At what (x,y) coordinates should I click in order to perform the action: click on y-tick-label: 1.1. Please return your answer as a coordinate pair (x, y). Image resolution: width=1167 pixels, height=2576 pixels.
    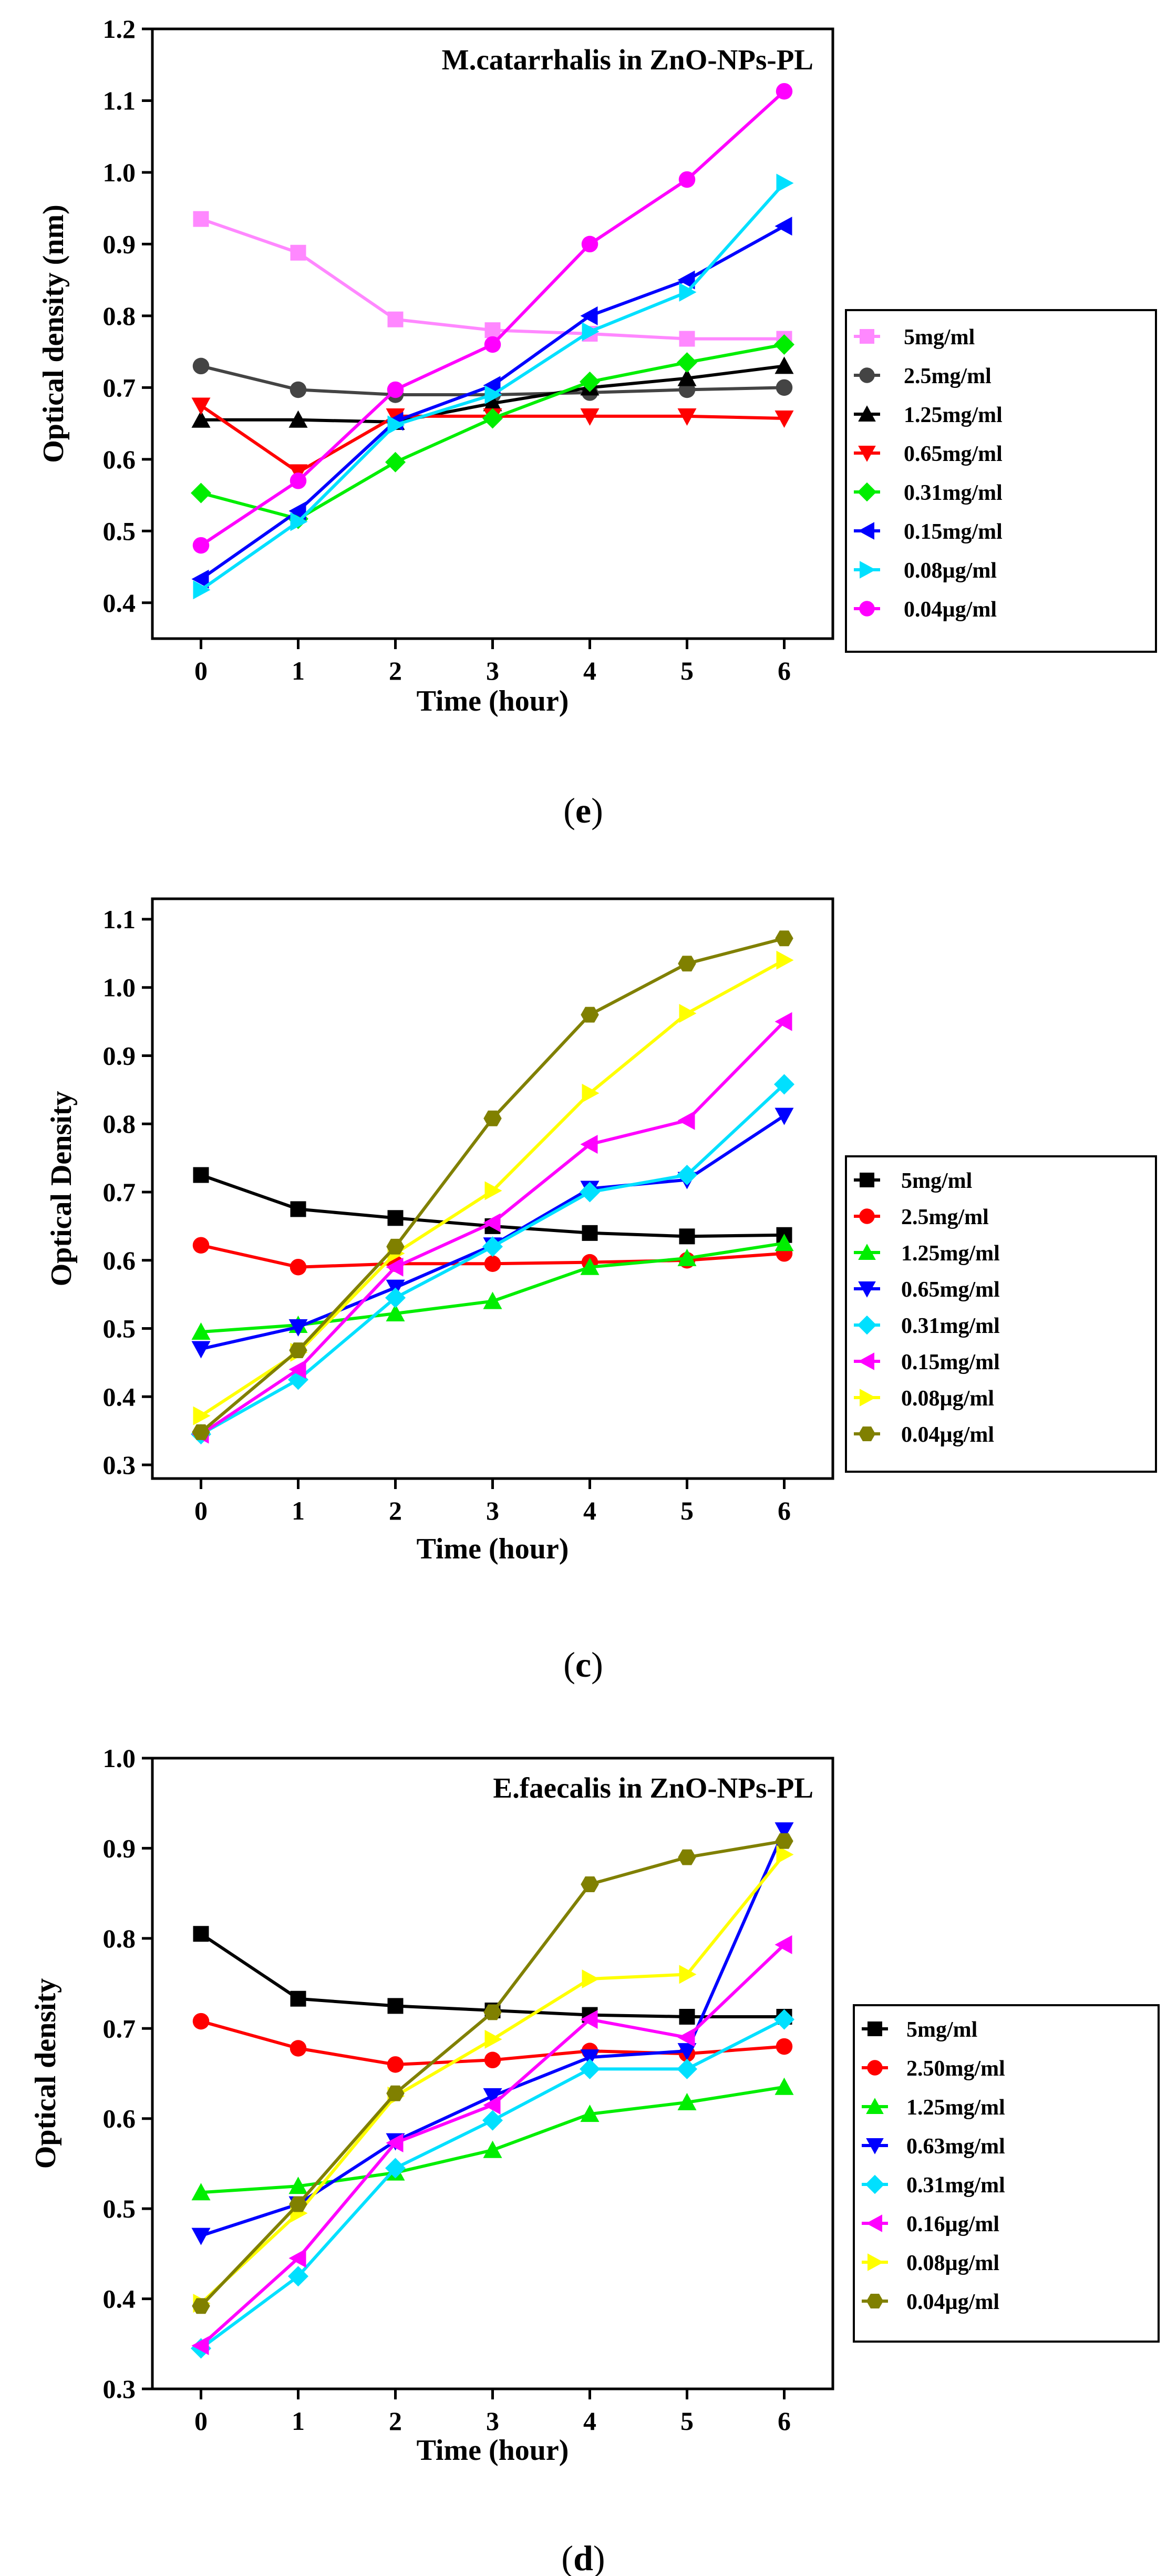
    Looking at the image, I should click on (120, 919).